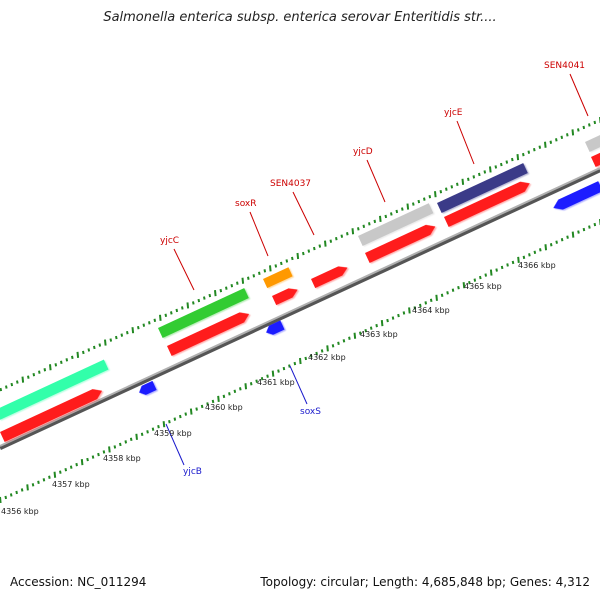 The width and height of the screenshot is (600, 600). I want to click on gene-label-soxR: soxR, so click(246, 204).